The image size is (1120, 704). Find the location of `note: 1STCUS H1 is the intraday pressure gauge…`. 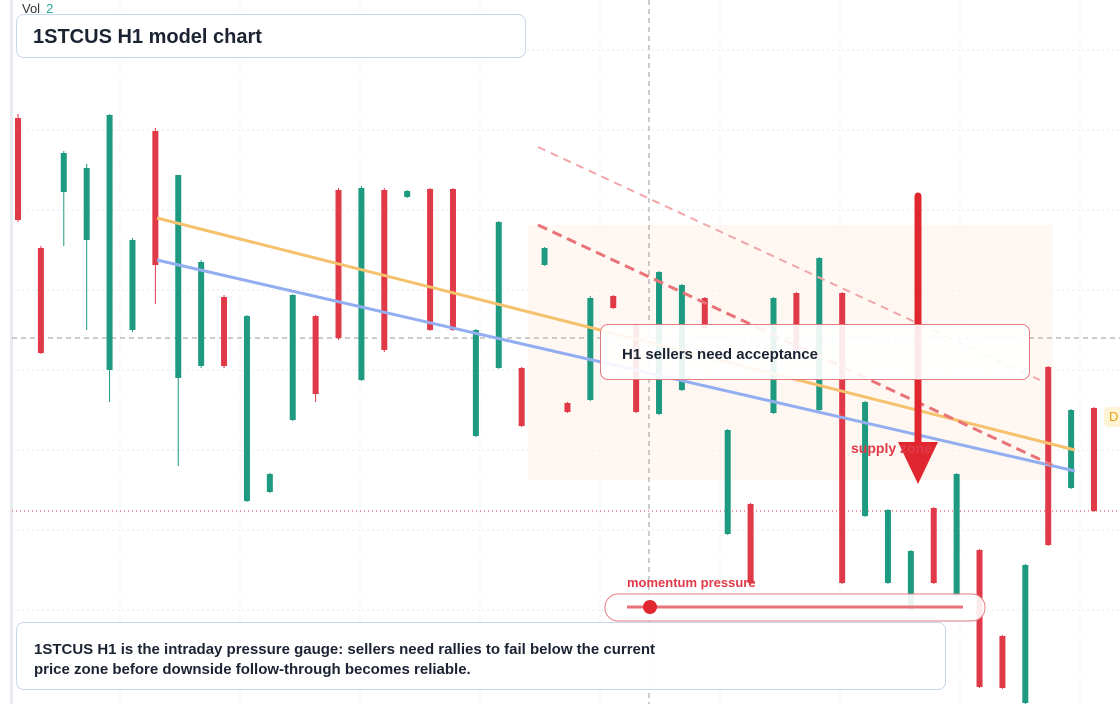

note: 1STCUS H1 is the intraday pressure gauge… is located at coordinates (345, 659).